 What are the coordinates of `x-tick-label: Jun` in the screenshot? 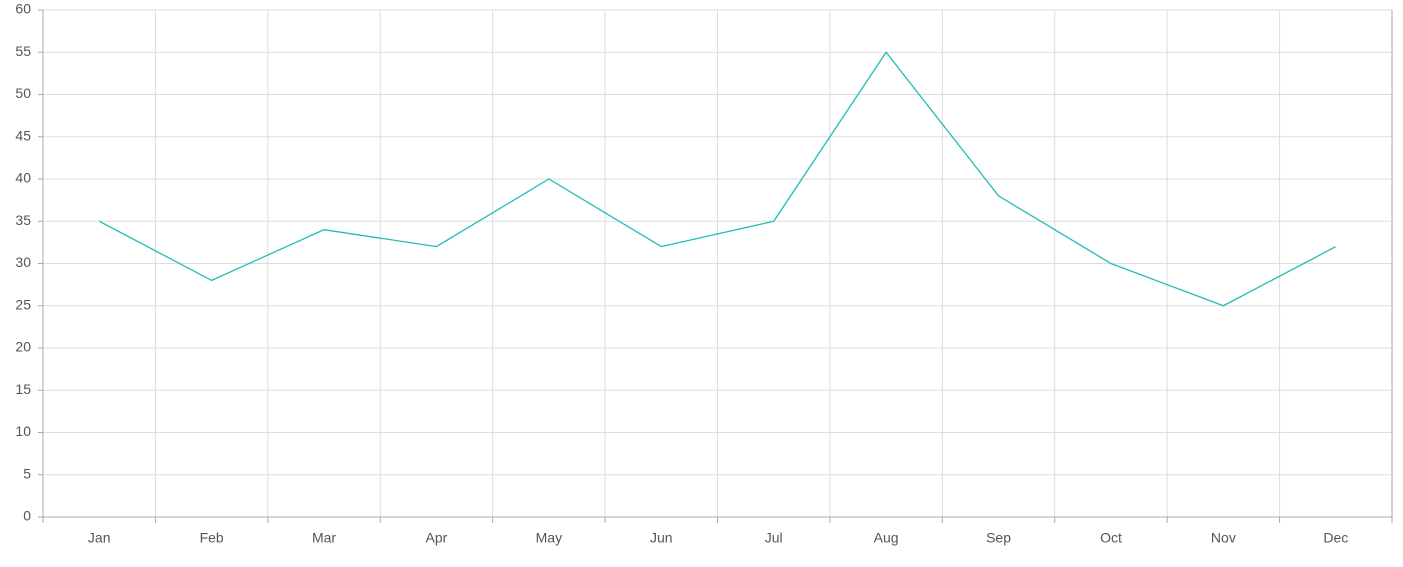 It's located at (661, 538).